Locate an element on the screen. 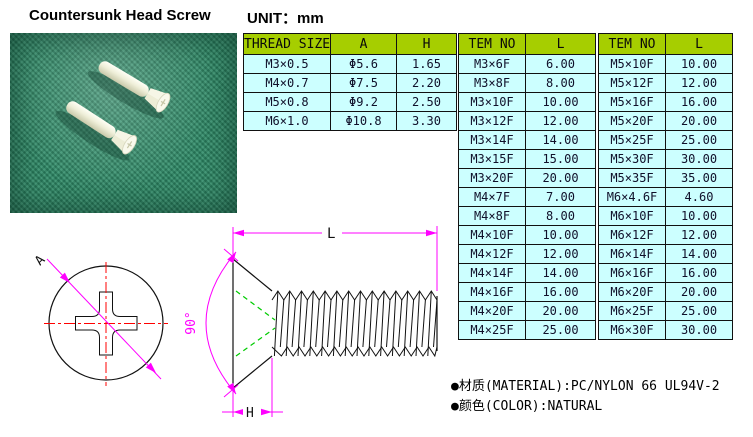 The height and width of the screenshot is (437, 753). table-cell: M3×10F is located at coordinates (492, 102).